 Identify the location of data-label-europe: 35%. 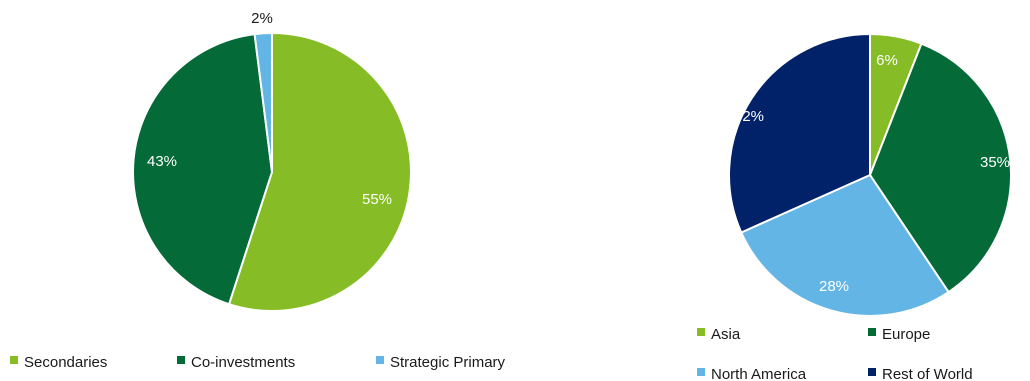
(995, 162).